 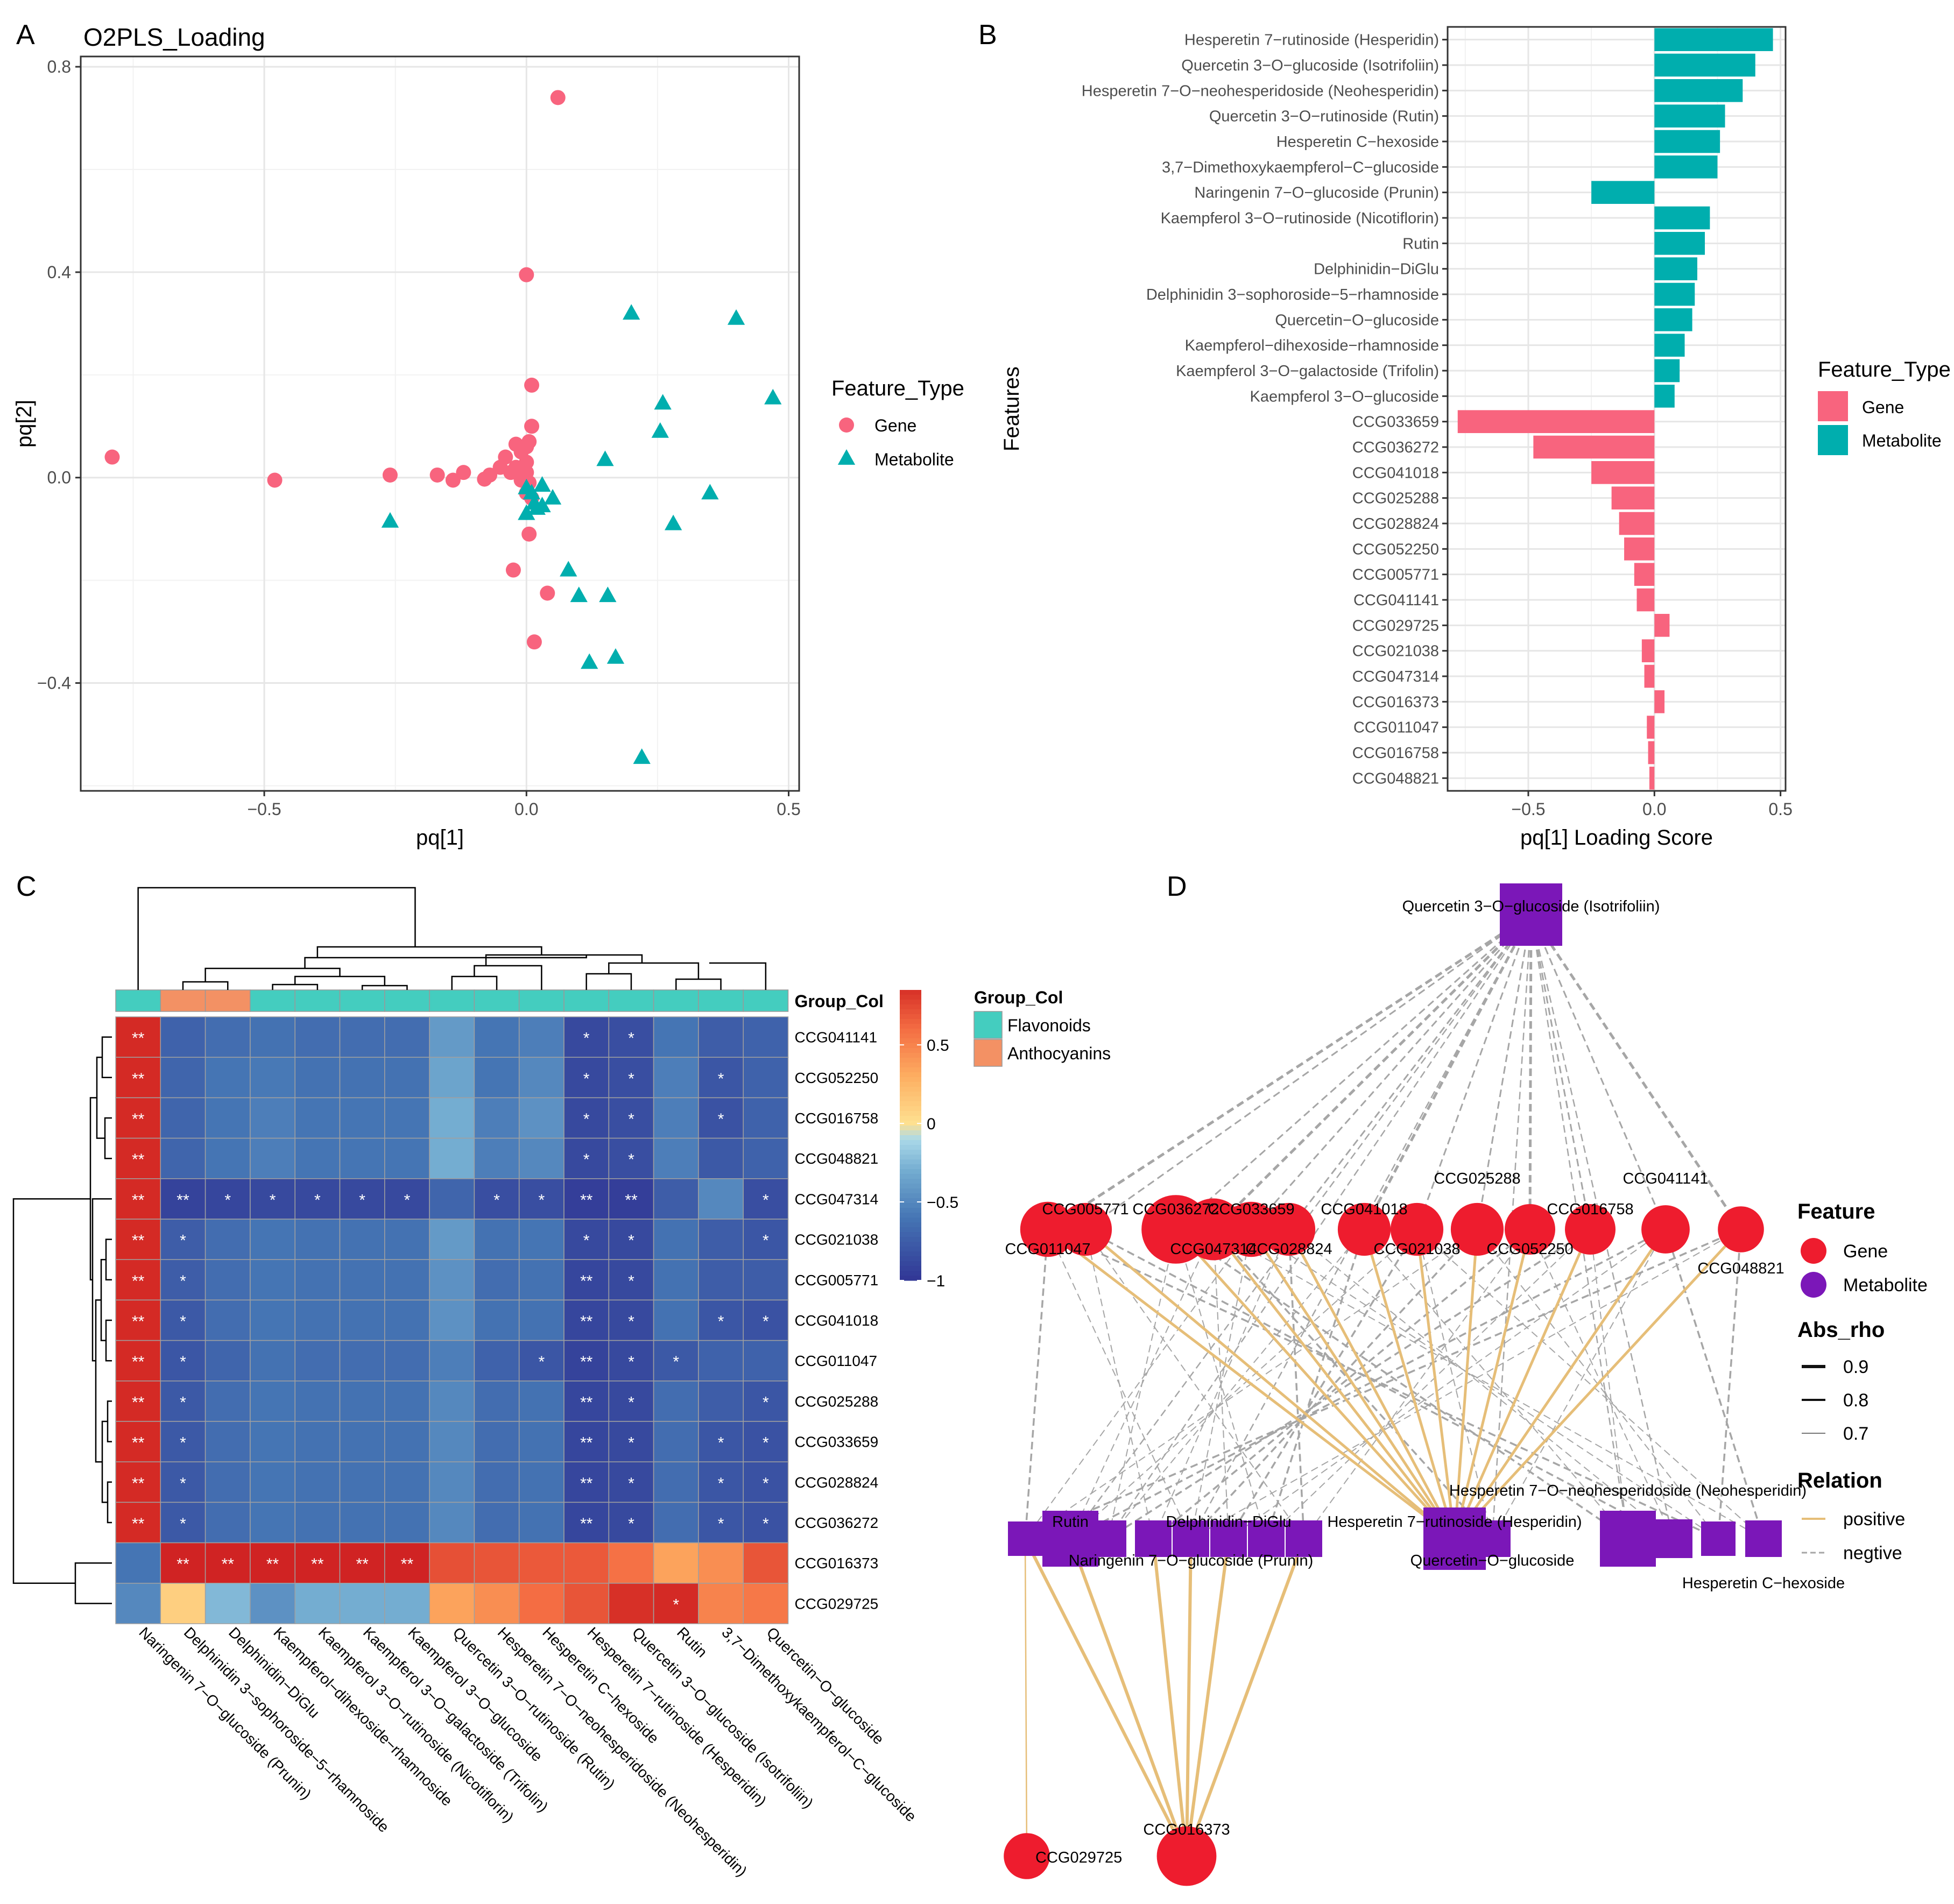 What do you see at coordinates (936, 1281) in the screenshot?
I see `colorbar-label: −1` at bounding box center [936, 1281].